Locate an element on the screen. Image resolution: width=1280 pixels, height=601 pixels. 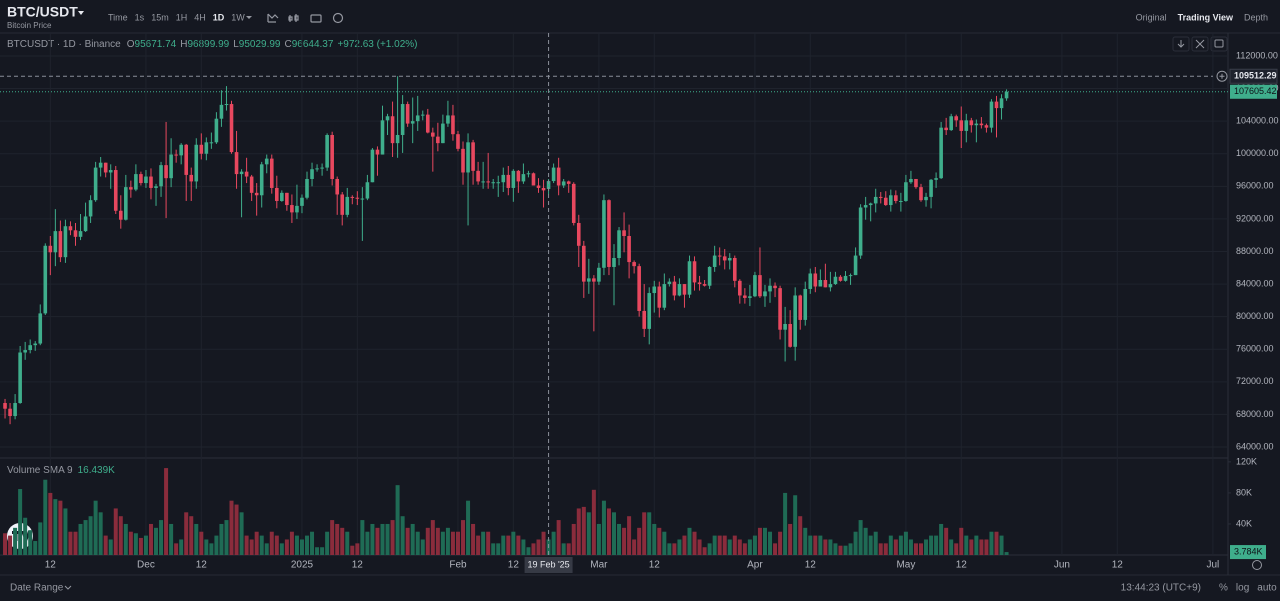
timeframe-button: 1D is located at coordinates (219, 17).